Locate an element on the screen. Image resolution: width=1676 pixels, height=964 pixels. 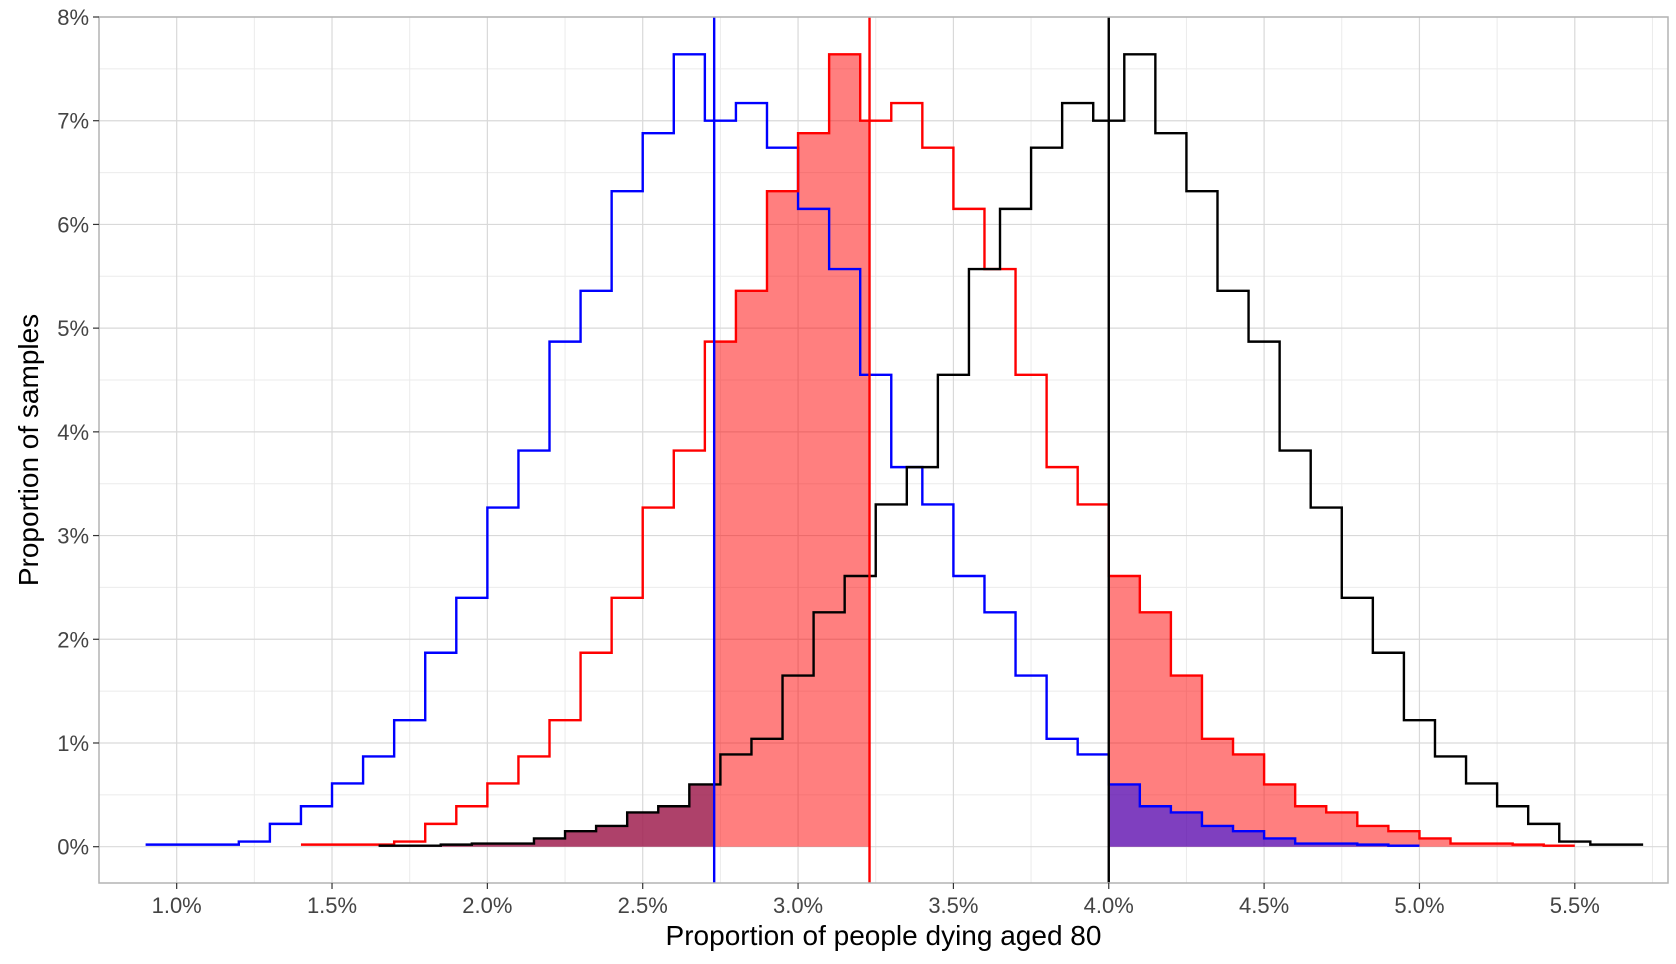
y-tick-label: 1% is located at coordinates (73, 743).